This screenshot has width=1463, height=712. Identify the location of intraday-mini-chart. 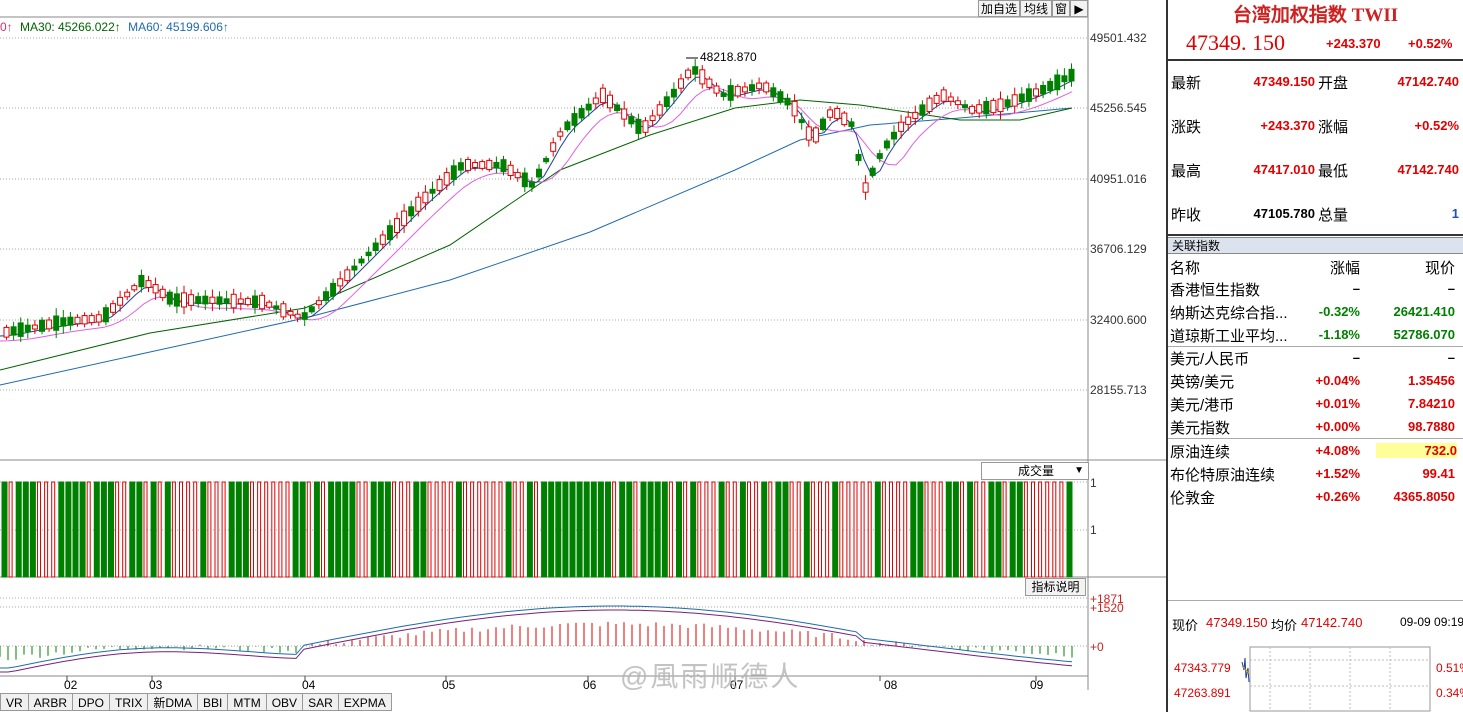
(1315, 676).